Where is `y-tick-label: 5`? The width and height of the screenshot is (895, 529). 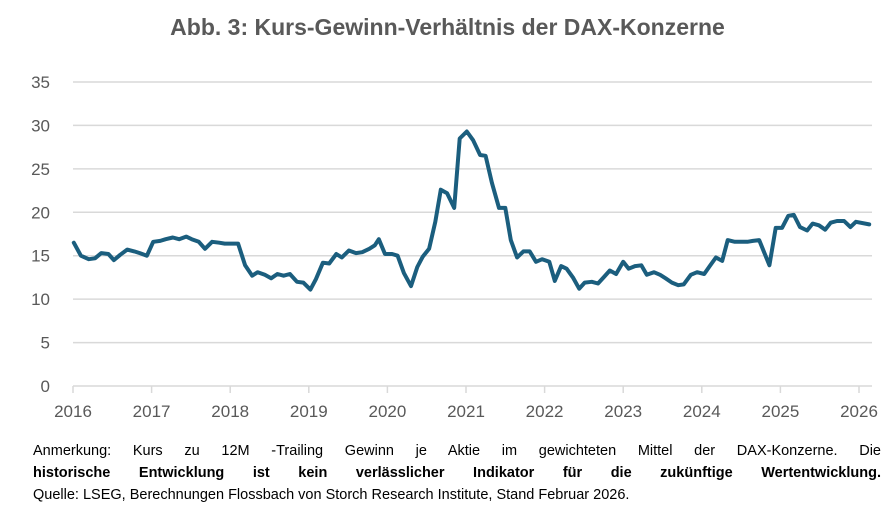
y-tick-label: 5 is located at coordinates (45, 343).